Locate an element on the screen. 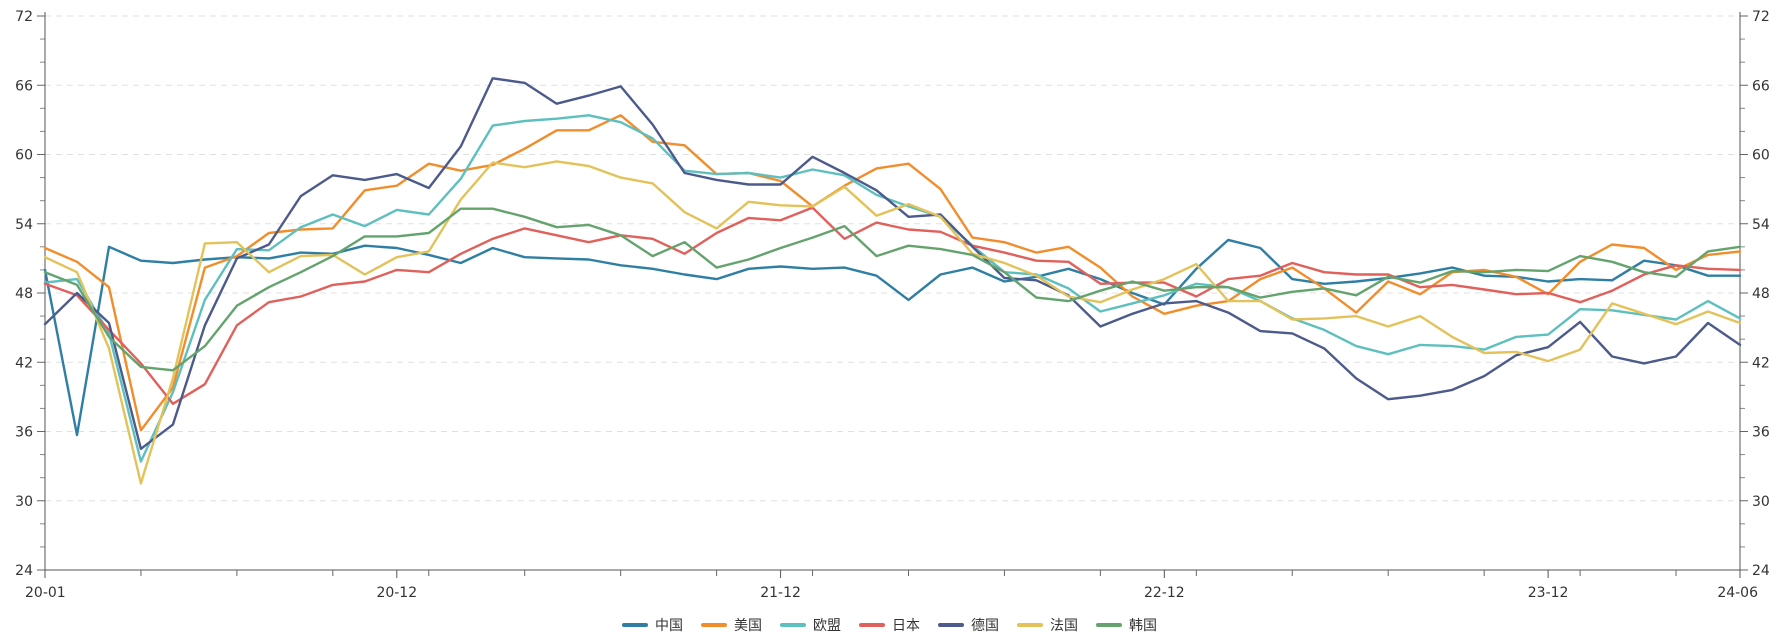 The height and width of the screenshot is (640, 1779). y-tick-label-left: 42 is located at coordinates (24, 363).